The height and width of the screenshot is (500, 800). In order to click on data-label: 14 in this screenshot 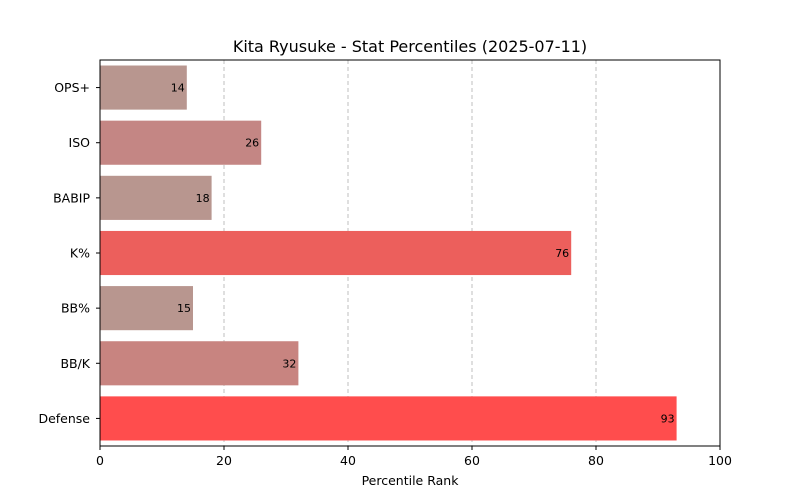, I will do `click(178, 88)`.